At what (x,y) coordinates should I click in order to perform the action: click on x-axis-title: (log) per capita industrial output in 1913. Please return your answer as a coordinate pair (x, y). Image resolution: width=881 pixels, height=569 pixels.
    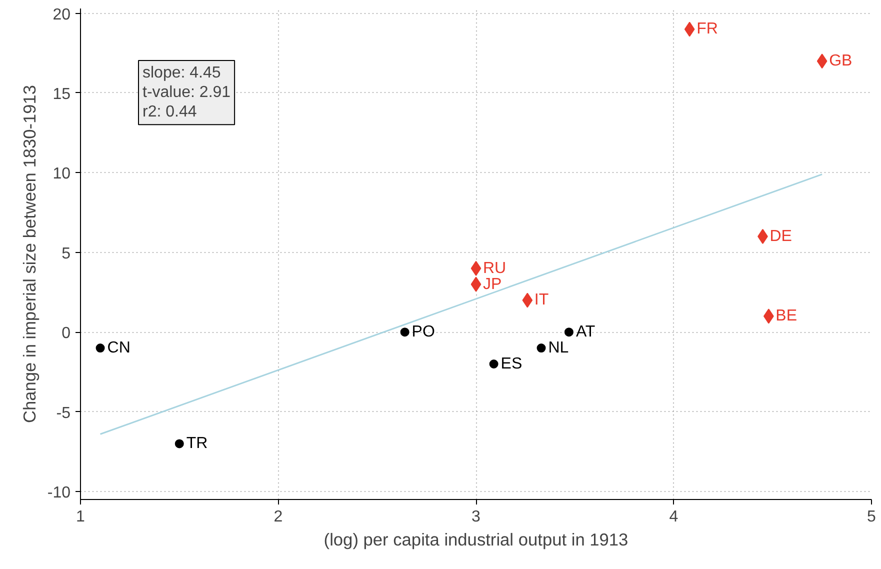
    Looking at the image, I should click on (476, 540).